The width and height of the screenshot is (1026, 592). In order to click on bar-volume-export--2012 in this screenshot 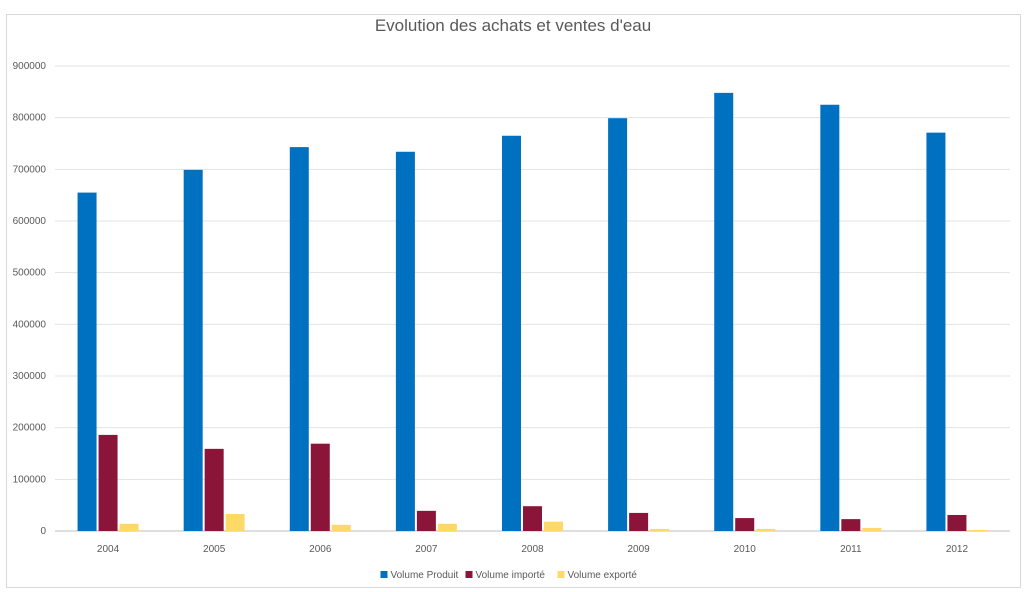, I will do `click(978, 530)`.